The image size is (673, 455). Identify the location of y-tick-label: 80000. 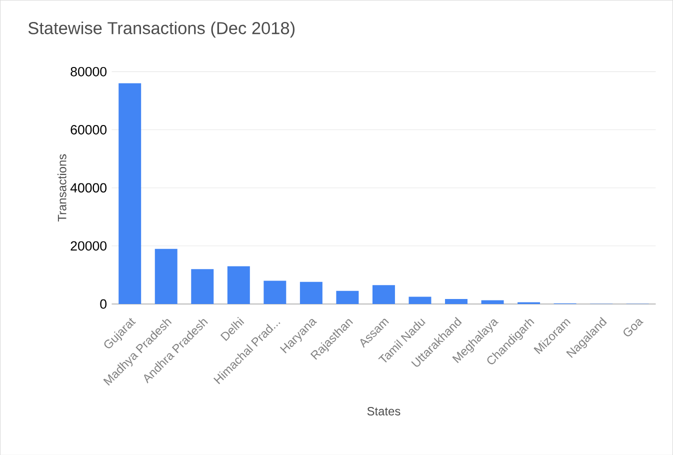
(88, 71).